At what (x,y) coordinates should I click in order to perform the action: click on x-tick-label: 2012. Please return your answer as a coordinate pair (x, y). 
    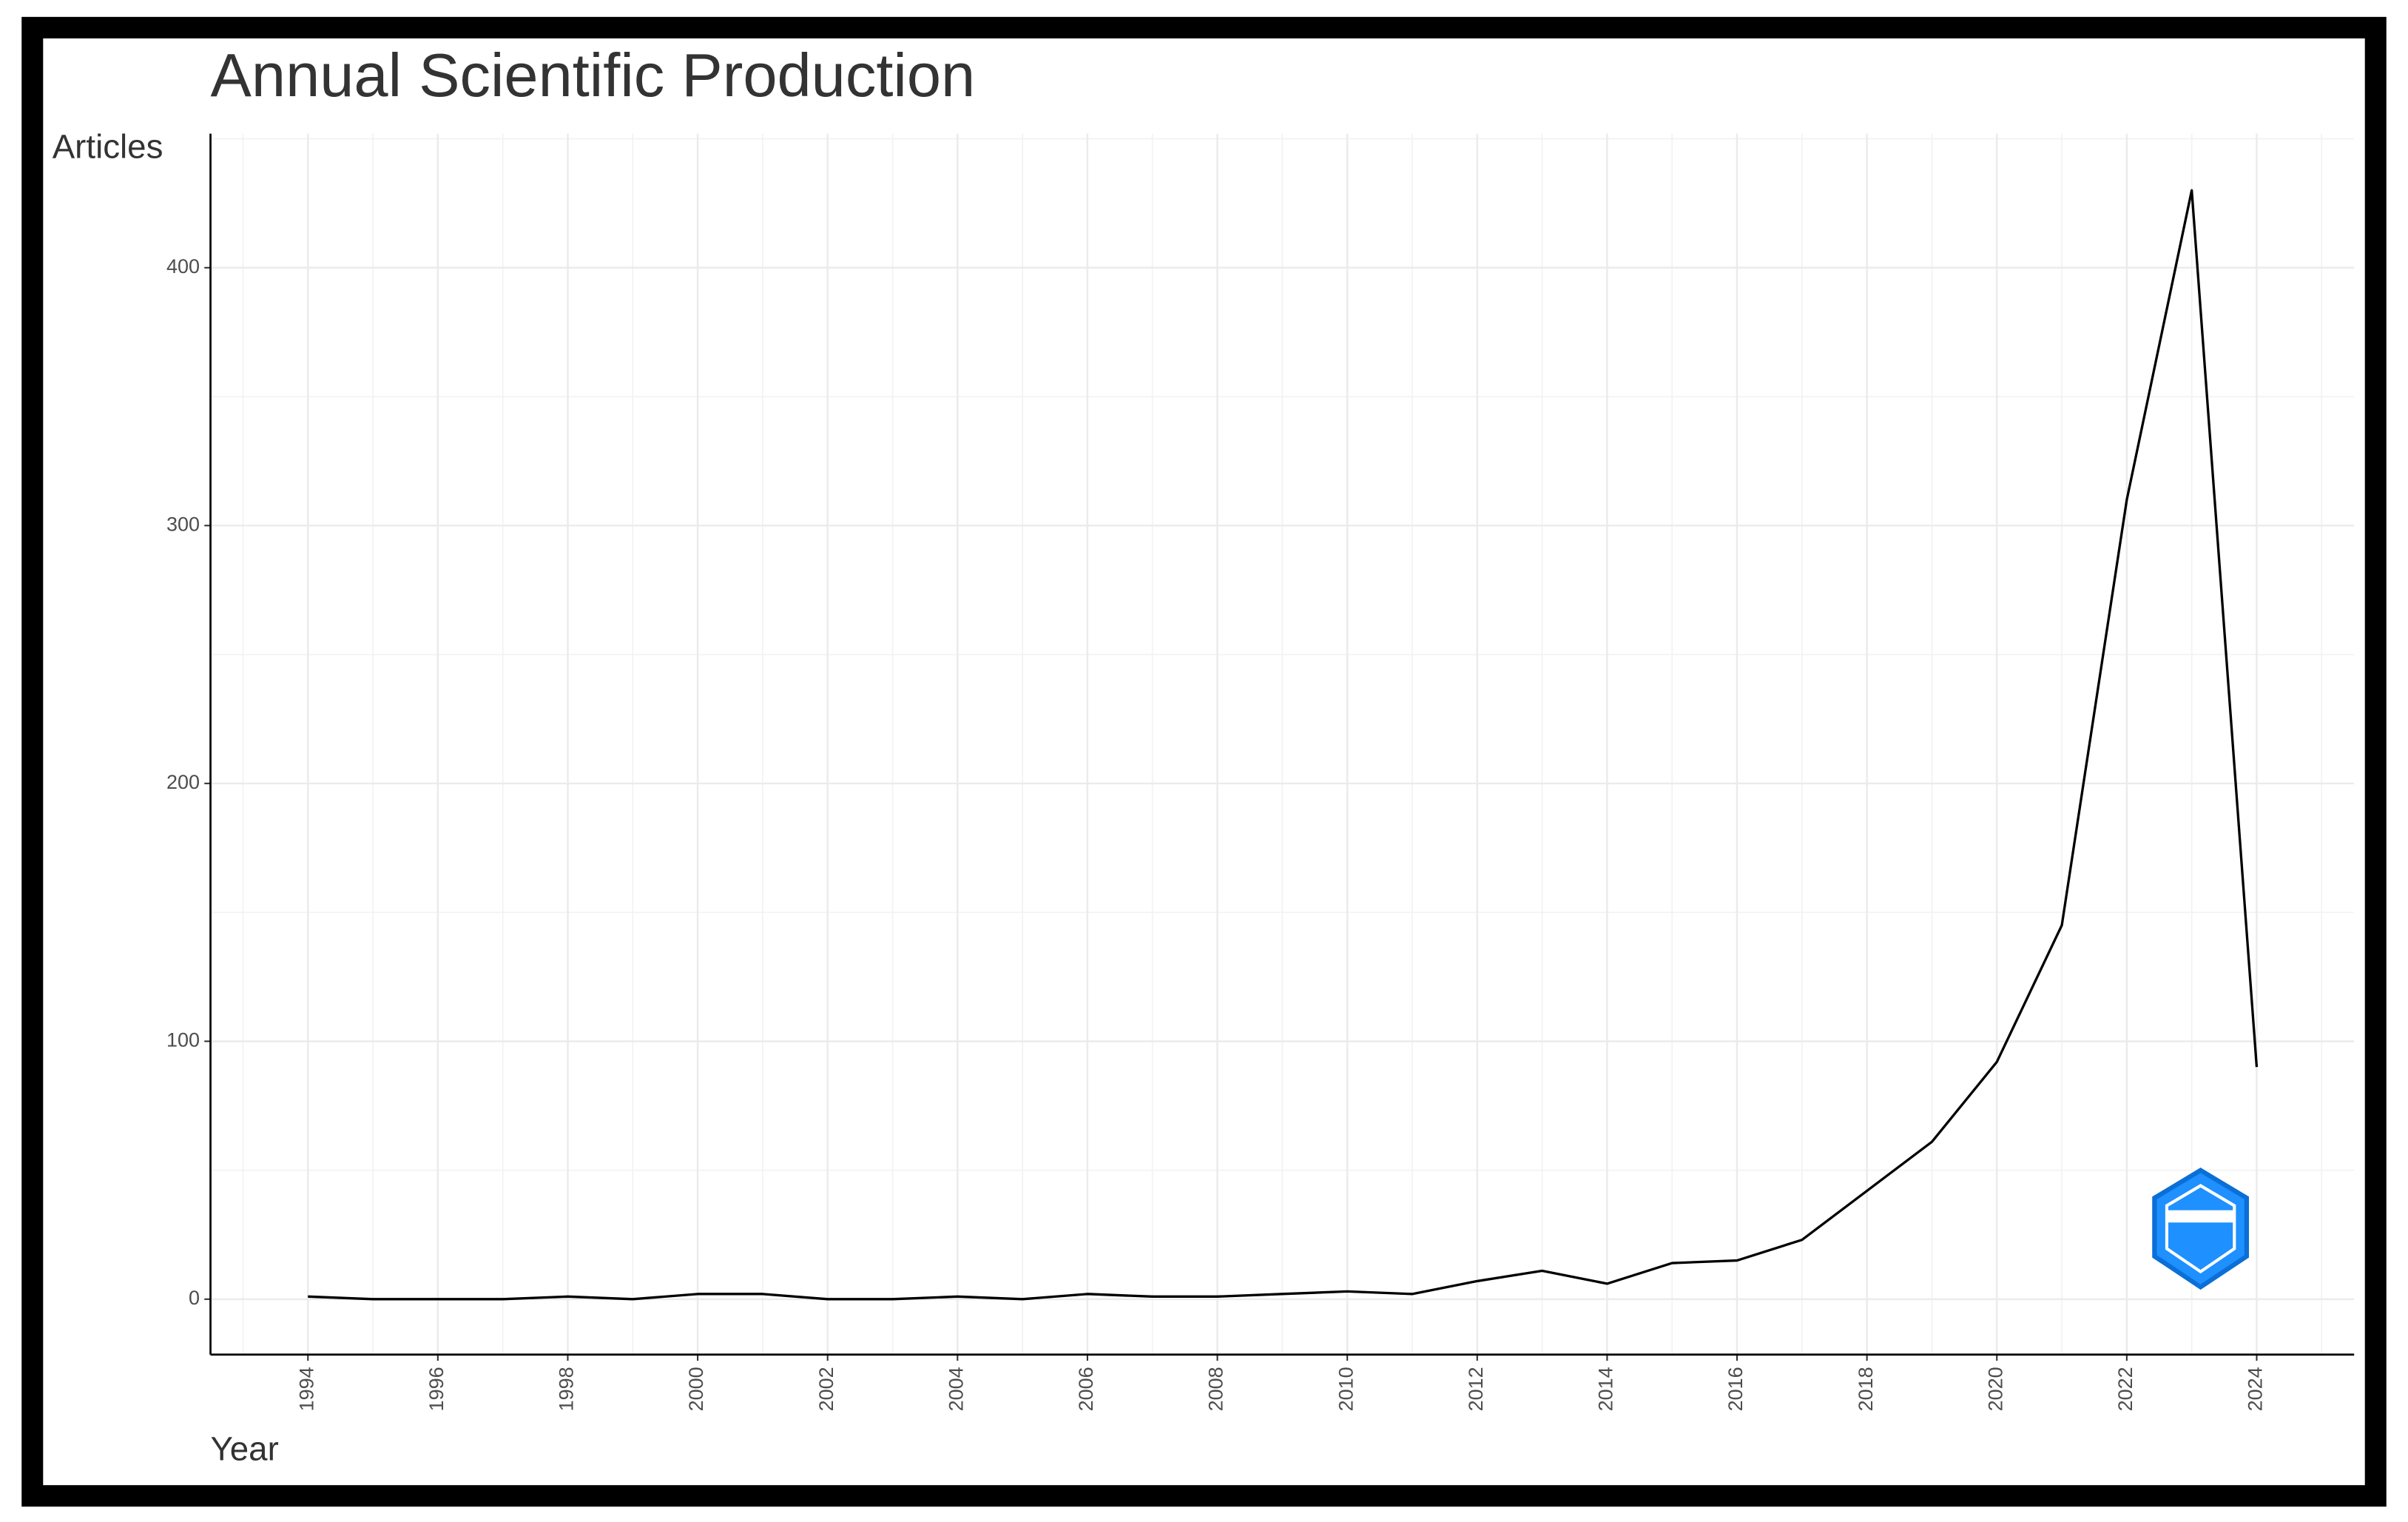
    Looking at the image, I should click on (1476, 1389).